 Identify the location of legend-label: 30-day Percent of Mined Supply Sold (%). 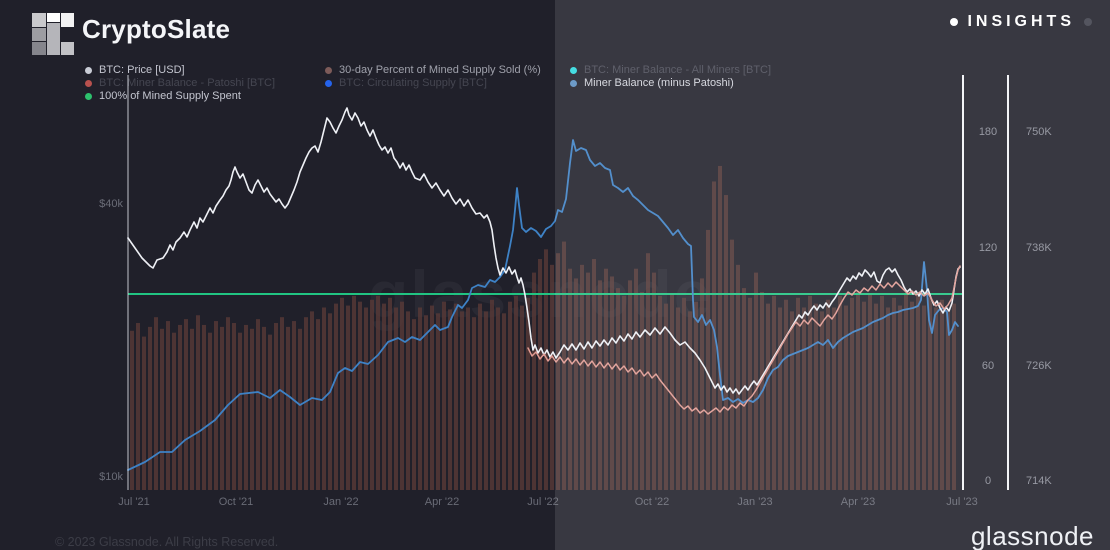
(440, 70).